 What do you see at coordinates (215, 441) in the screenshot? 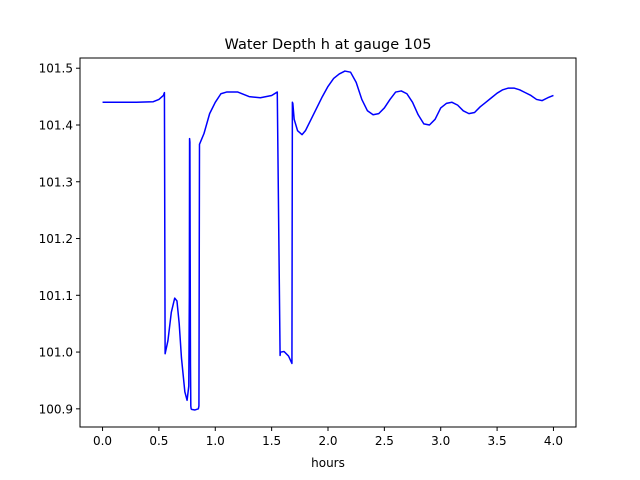
I see `x-tick-label: 1.0` at bounding box center [215, 441].